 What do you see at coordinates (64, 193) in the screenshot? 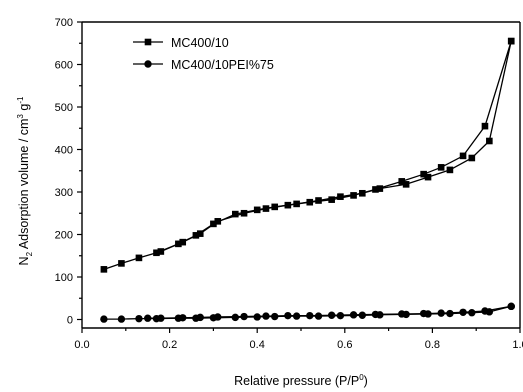
I see `y-tick-label: 300` at bounding box center [64, 193].